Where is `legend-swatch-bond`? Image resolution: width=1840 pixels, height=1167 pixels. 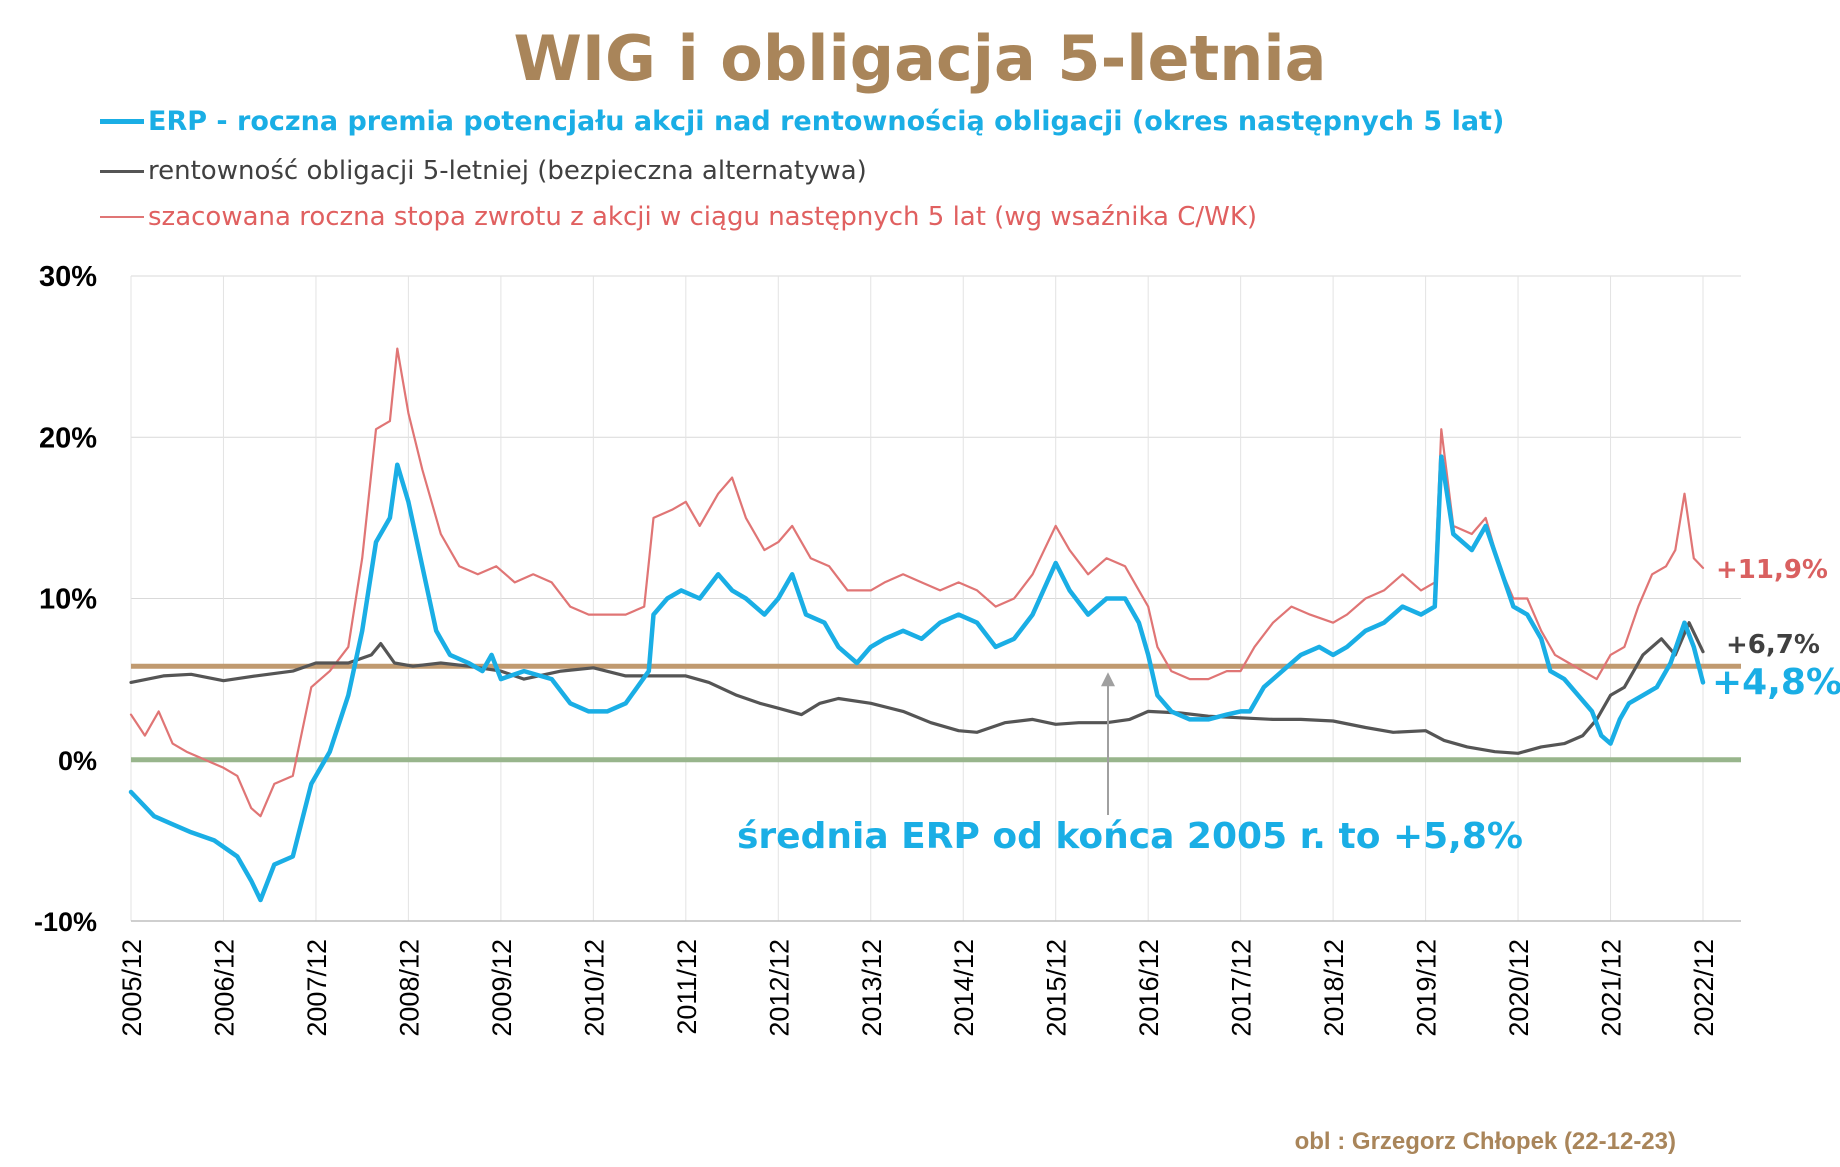 legend-swatch-bond is located at coordinates (122, 171).